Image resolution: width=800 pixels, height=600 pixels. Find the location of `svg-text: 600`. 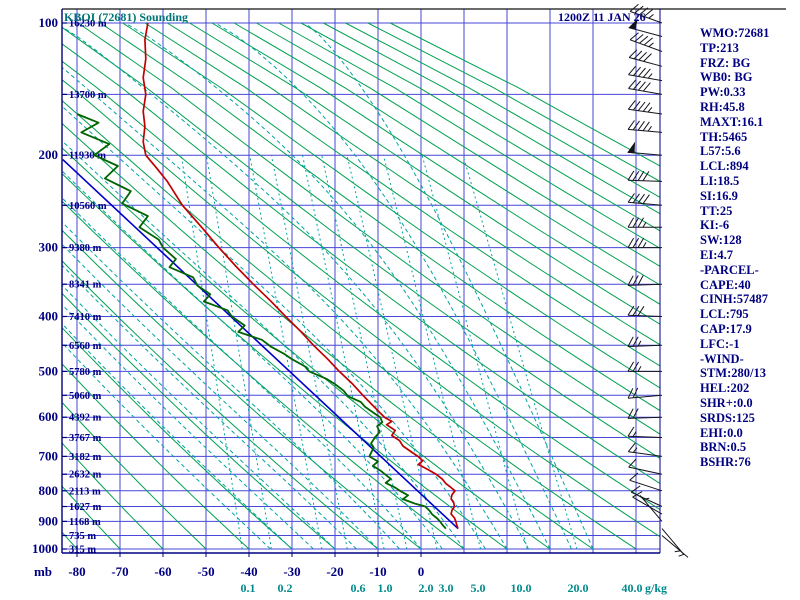

svg-text: 600 is located at coordinates (49, 416).